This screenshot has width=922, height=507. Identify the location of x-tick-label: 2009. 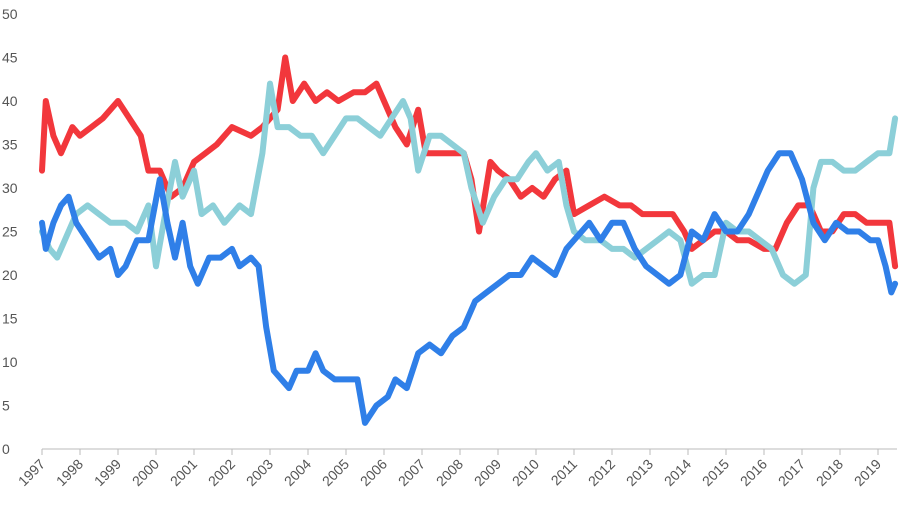
(487, 472).